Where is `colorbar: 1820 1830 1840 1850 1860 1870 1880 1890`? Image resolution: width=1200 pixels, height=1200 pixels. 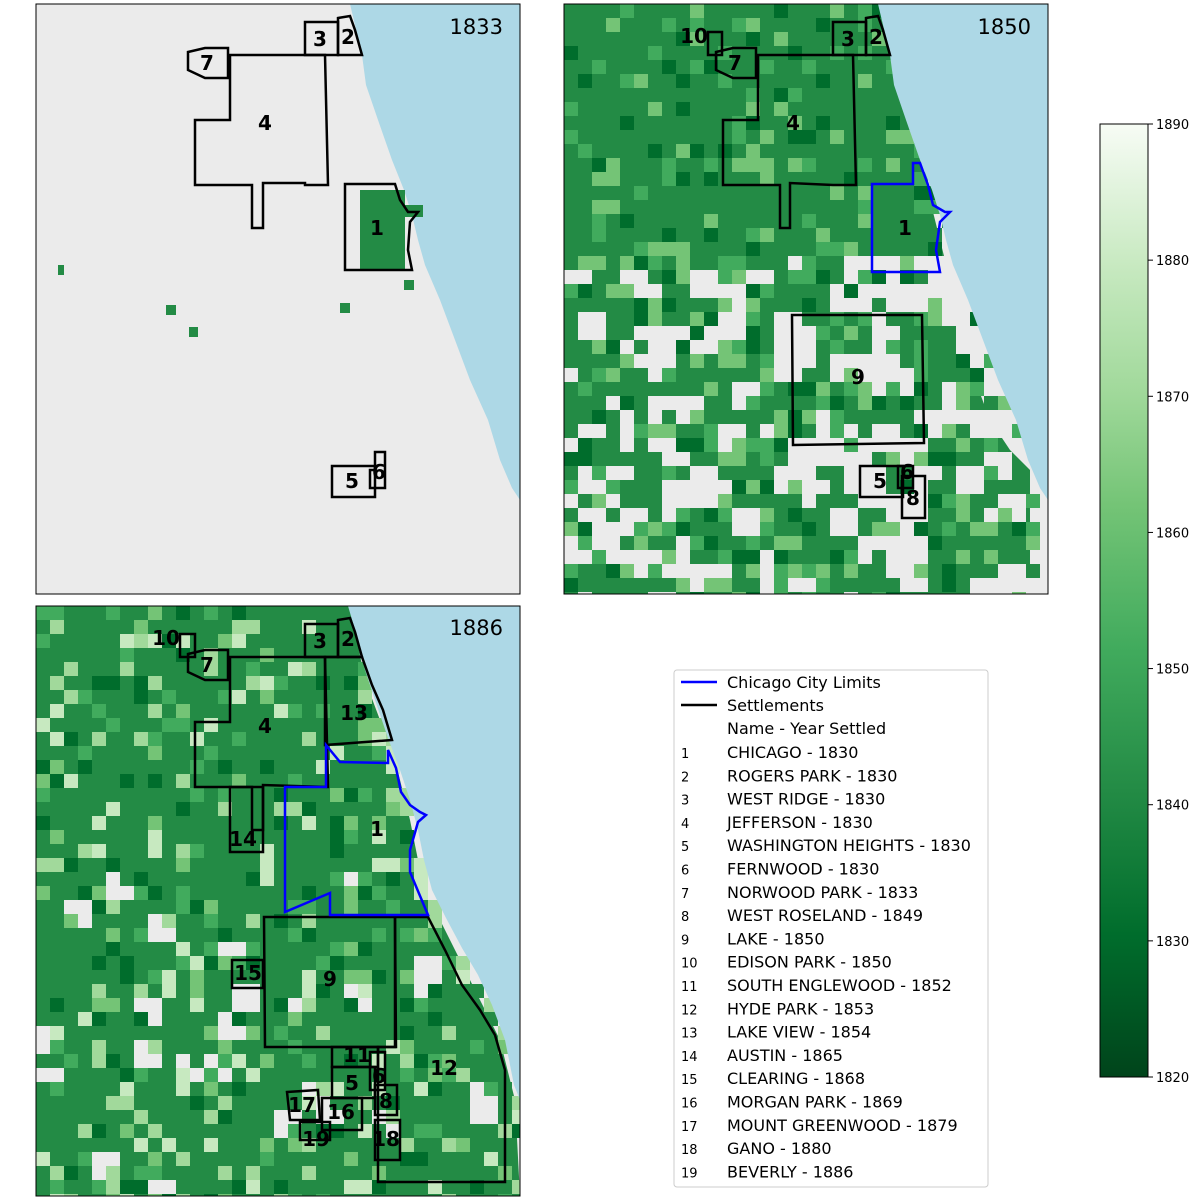
colorbar: 1820 1830 1840 1850 1860 1870 1880 1890 is located at coordinates (1144, 602).